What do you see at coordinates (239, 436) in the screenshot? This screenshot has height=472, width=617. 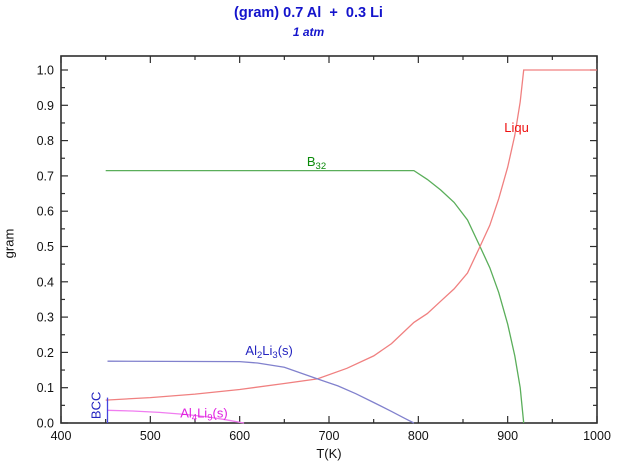 I see `x-tick-label: 600` at bounding box center [239, 436].